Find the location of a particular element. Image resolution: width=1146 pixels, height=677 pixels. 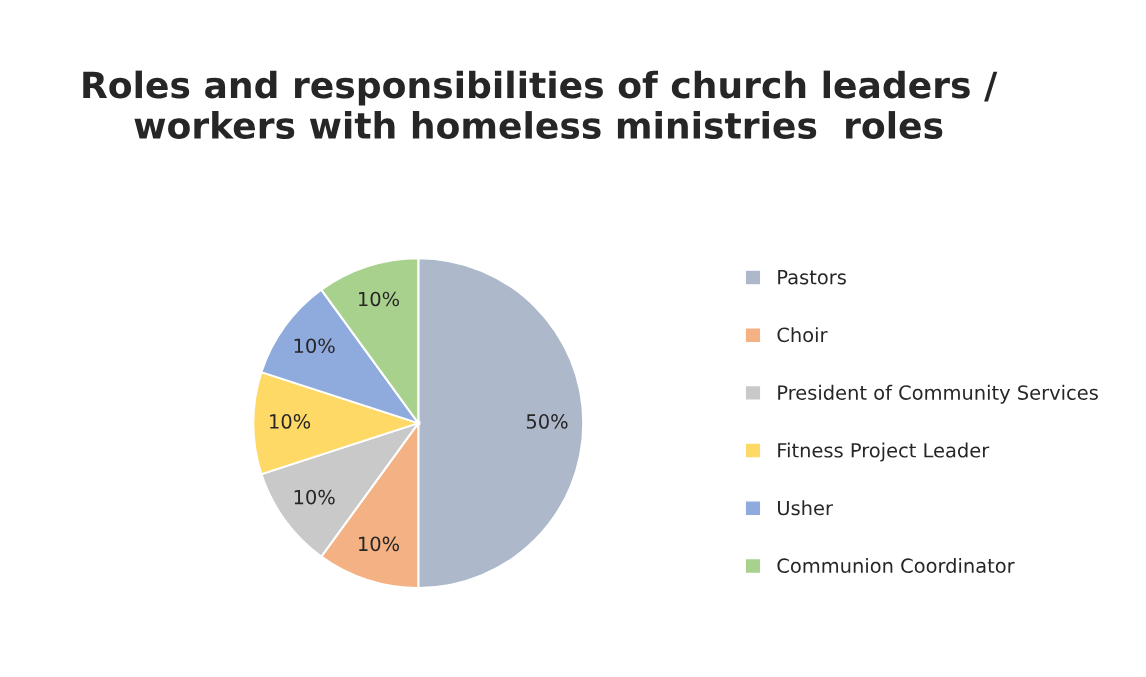

data-label: 50% is located at coordinates (547, 421).